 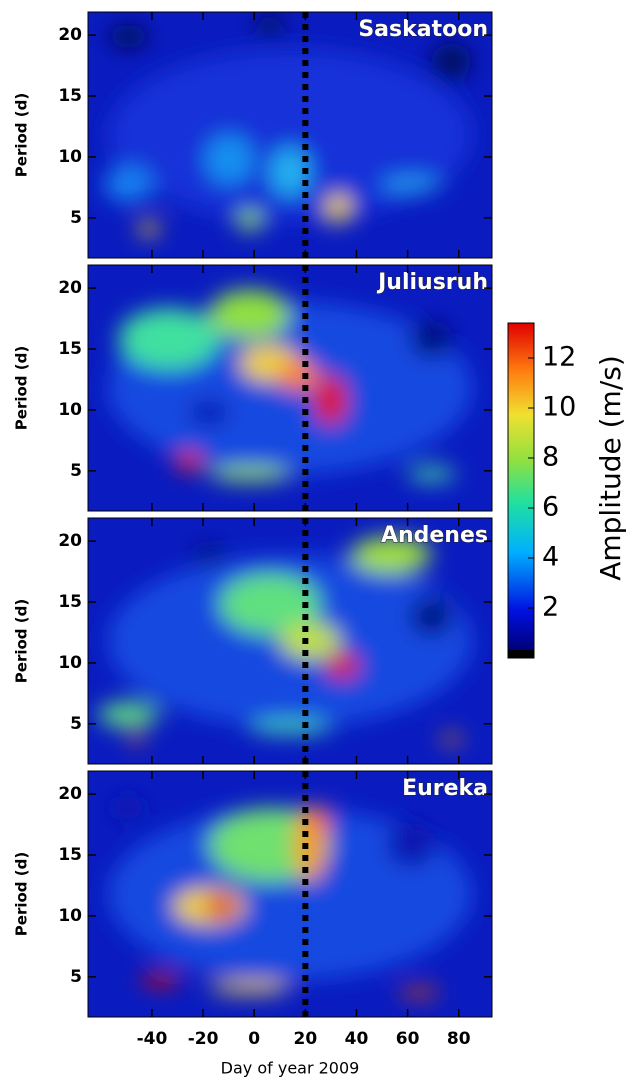 I want to click on colorbar-label: Amplitude (m/s), so click(x=610, y=468).